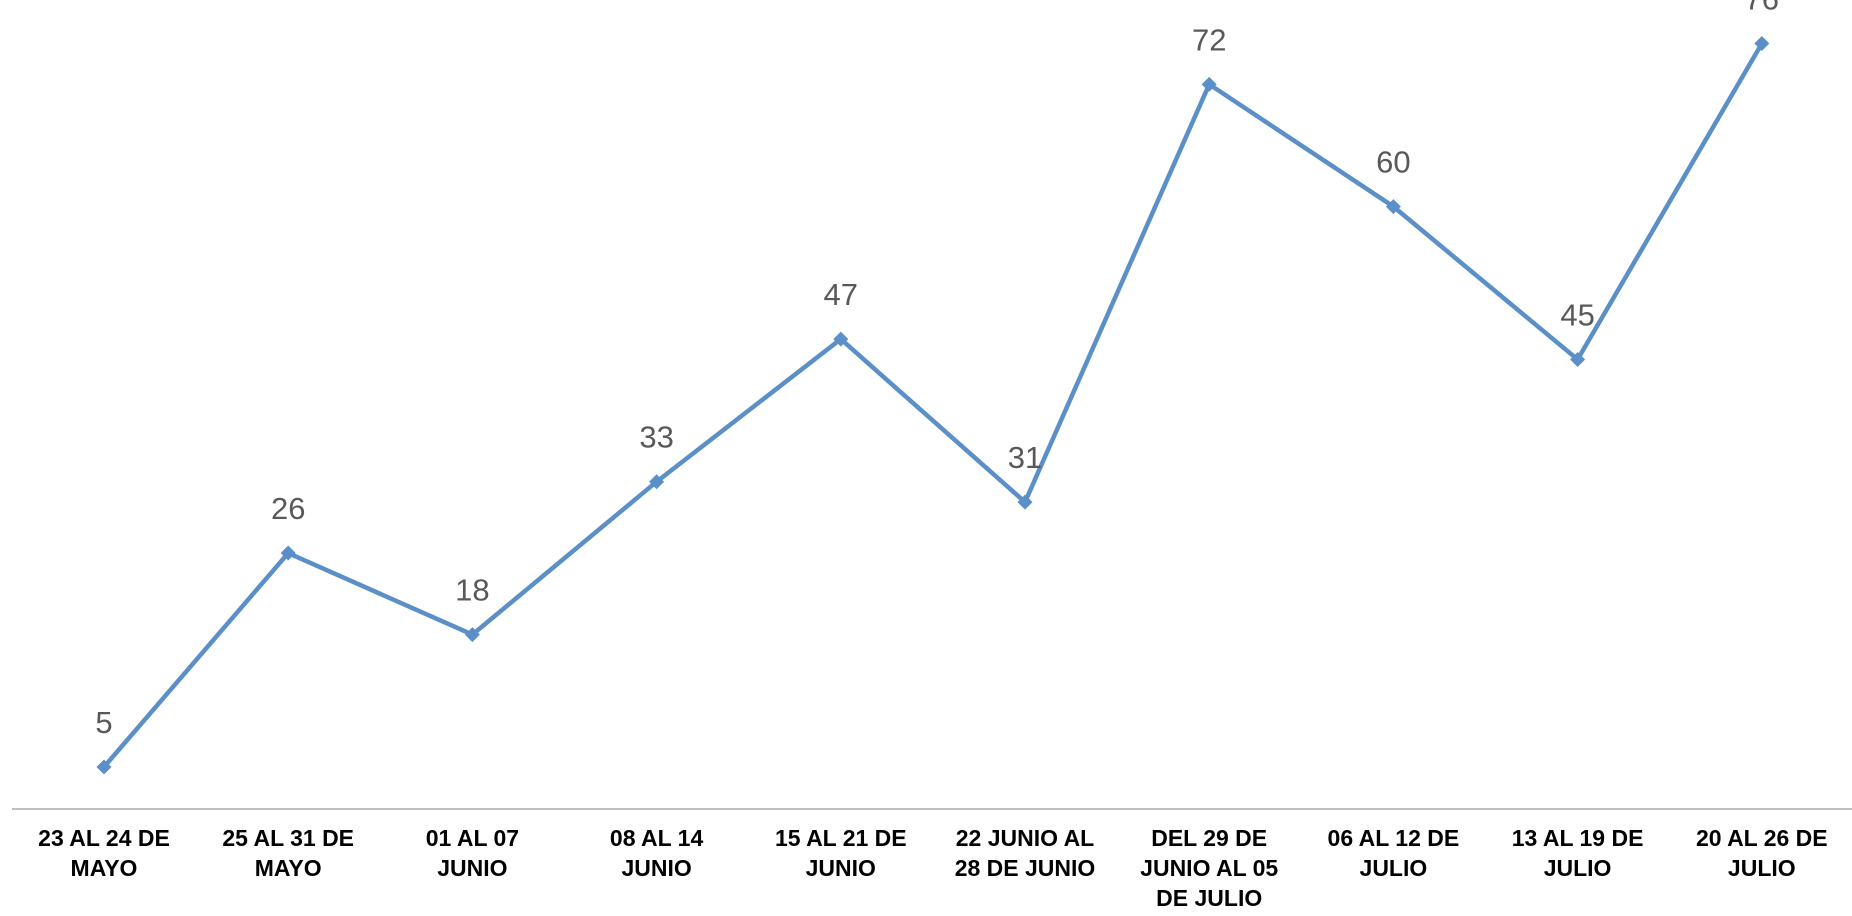 The height and width of the screenshot is (916, 1852). I want to click on x-tick-label-line: 22 JUNIO AL, so click(1025, 838).